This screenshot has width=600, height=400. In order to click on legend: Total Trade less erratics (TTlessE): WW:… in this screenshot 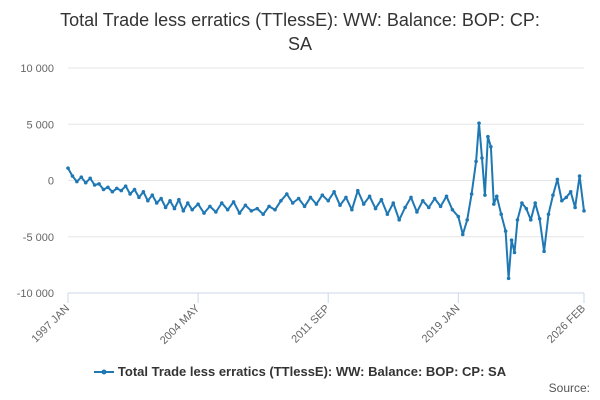, I will do `click(300, 371)`.